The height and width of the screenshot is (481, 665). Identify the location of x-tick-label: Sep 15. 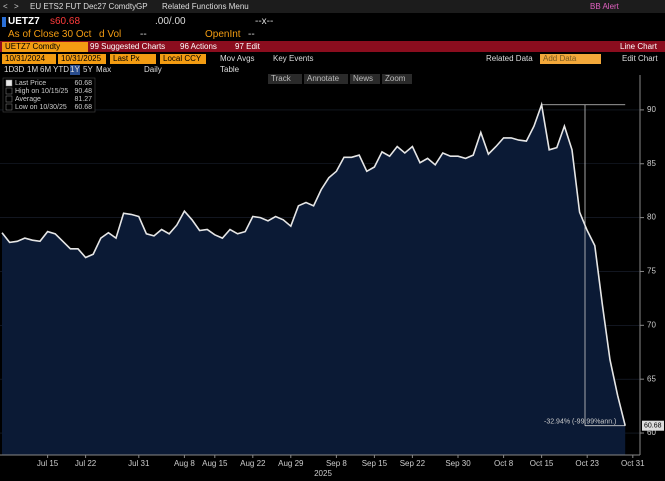
(375, 463).